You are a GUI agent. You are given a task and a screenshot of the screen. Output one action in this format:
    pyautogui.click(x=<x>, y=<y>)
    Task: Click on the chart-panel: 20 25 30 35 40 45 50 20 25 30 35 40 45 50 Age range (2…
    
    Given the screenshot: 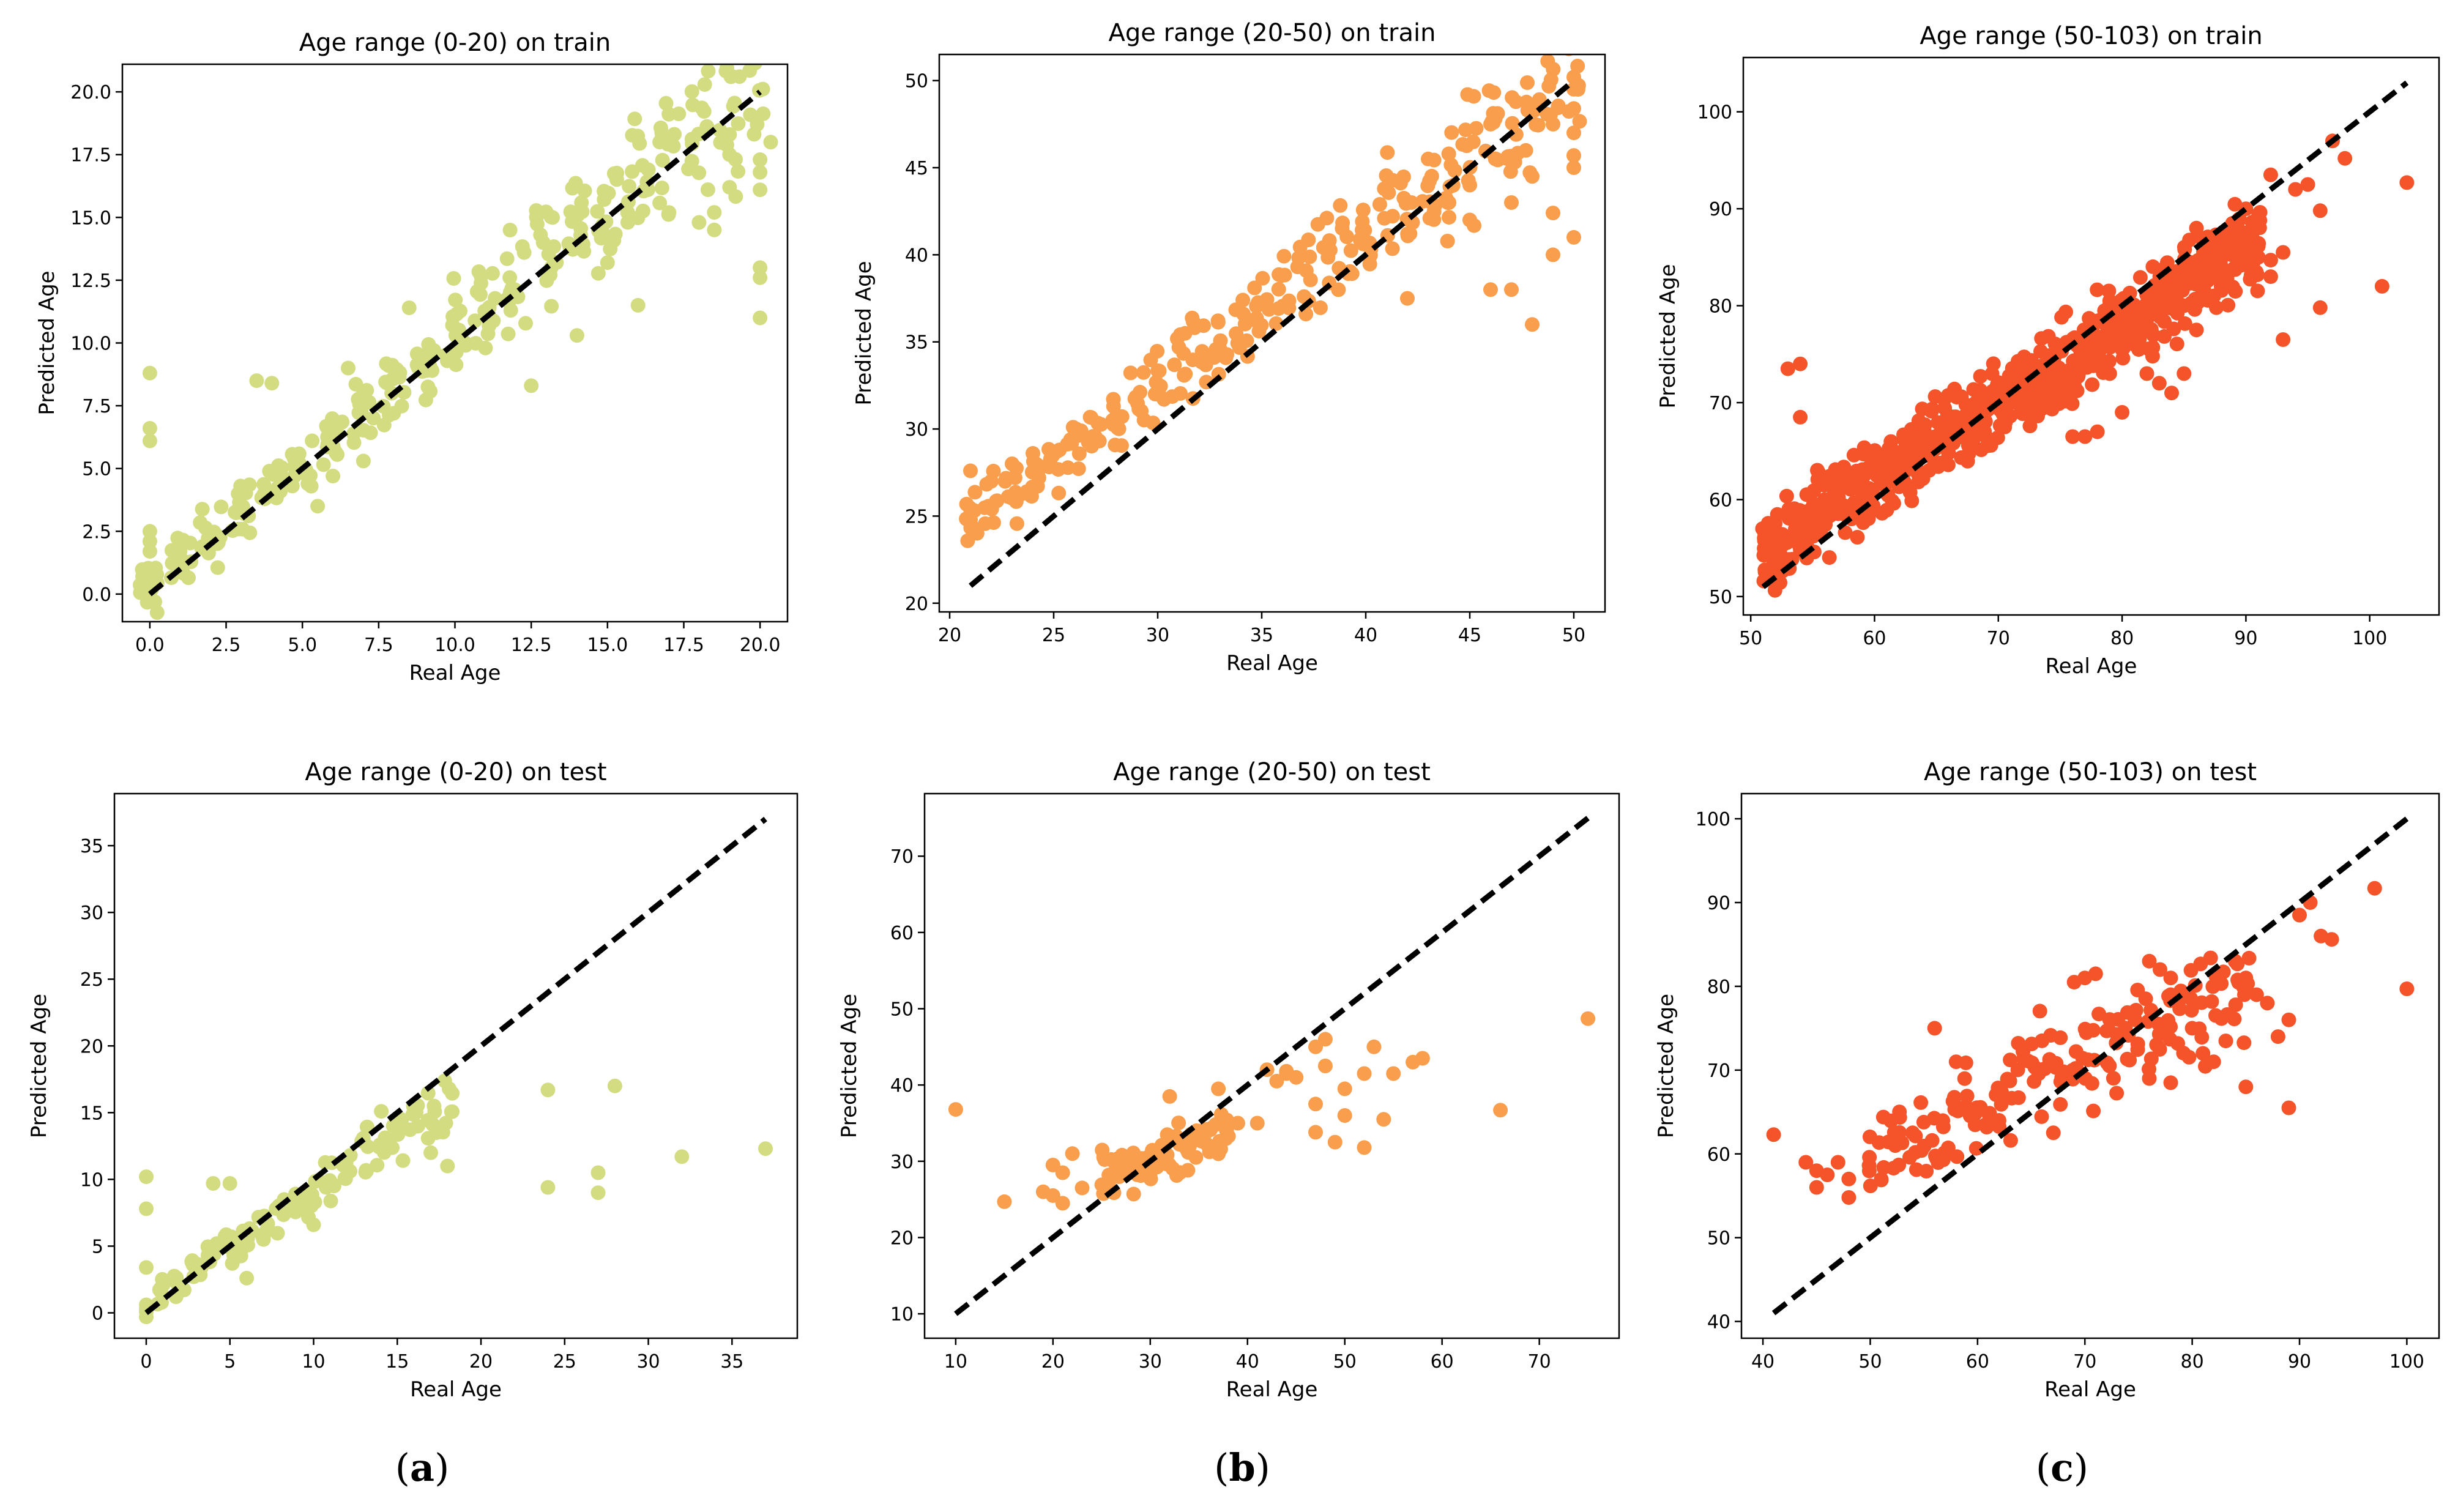 What is the action you would take?
    pyautogui.click(x=1229, y=348)
    